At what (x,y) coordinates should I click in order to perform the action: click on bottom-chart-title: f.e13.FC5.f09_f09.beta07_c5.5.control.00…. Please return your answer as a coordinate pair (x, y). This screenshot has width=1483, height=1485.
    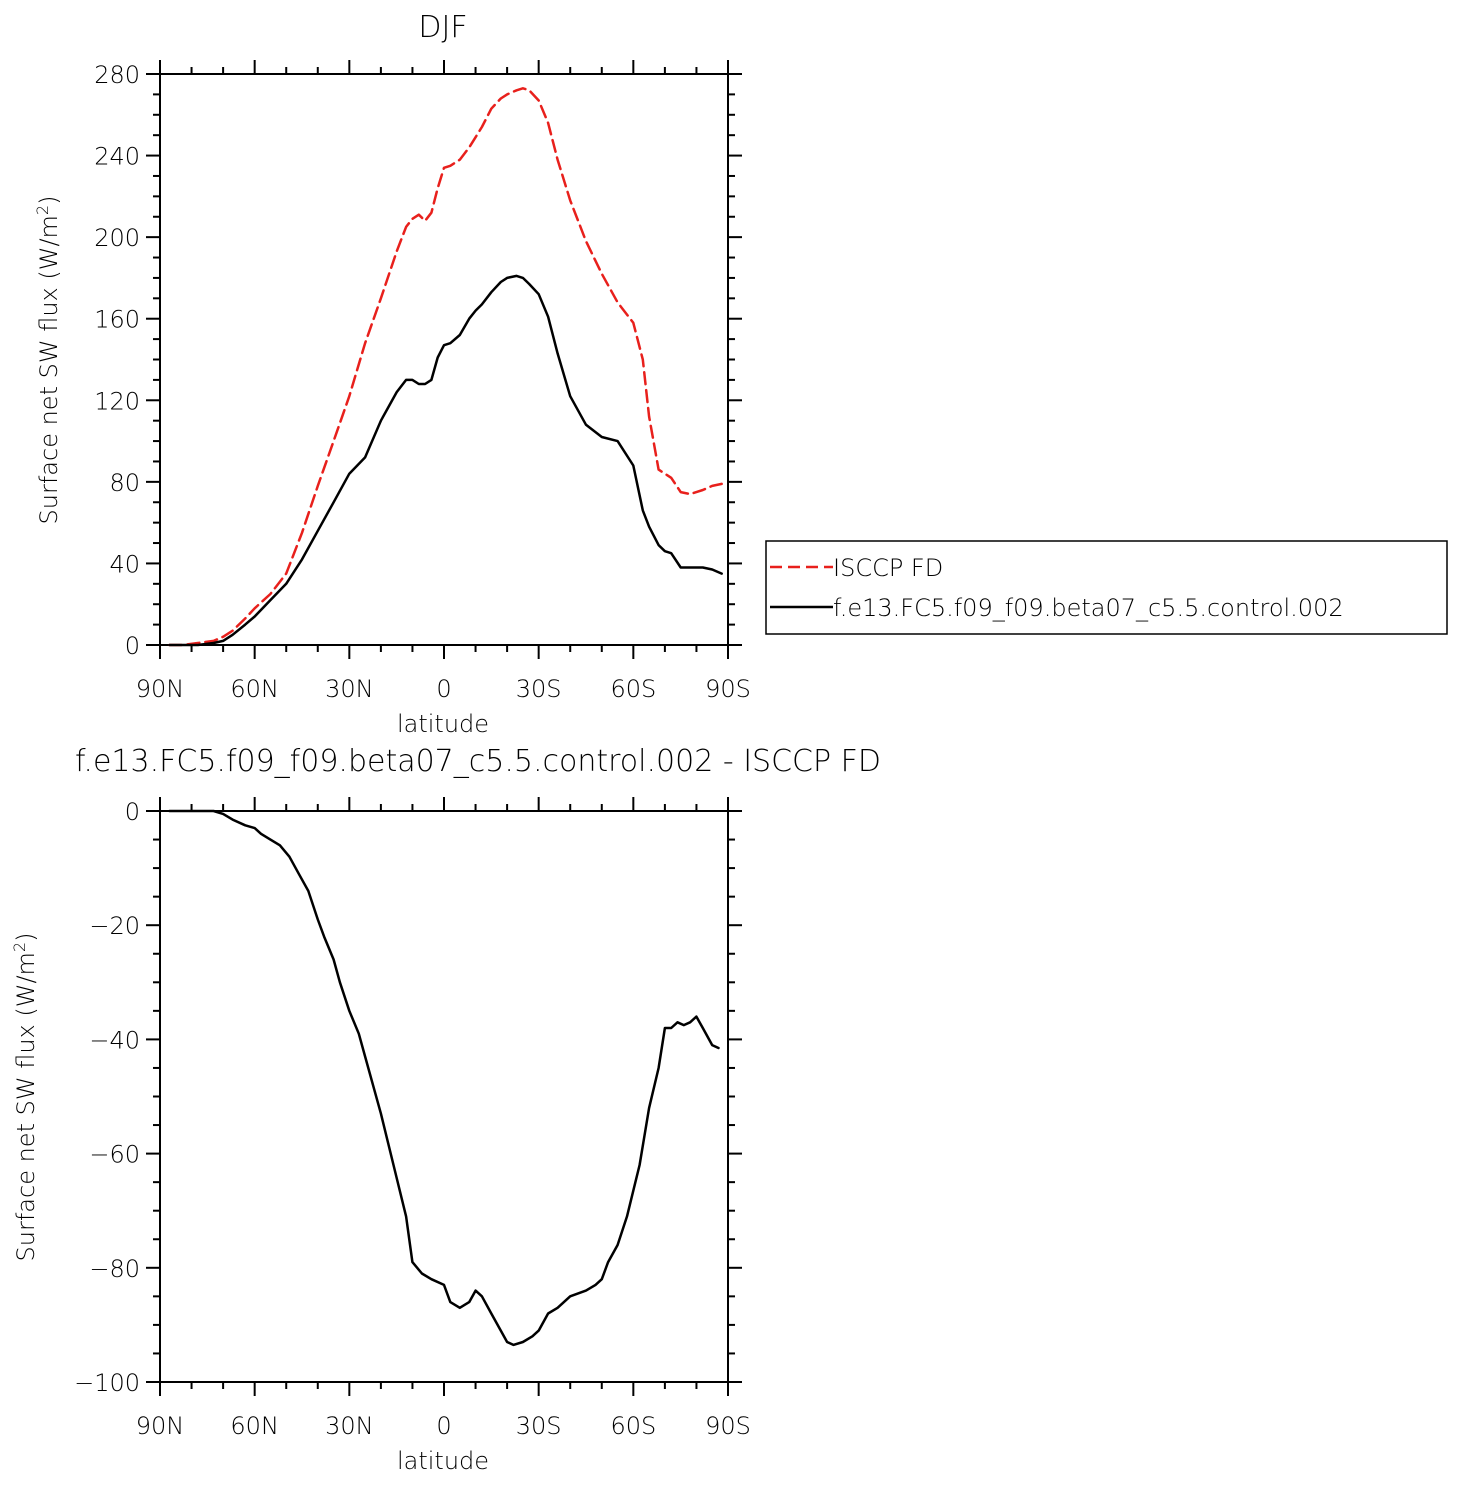
    Looking at the image, I should click on (478, 761).